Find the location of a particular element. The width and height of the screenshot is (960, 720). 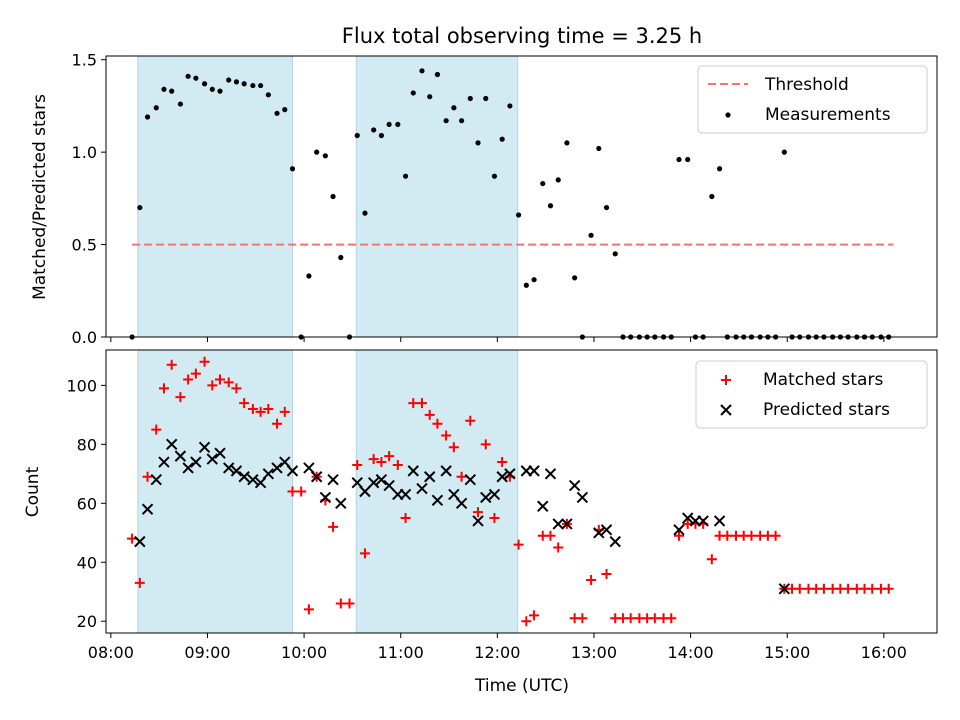

bottom-x-tick-label: 14:00 is located at coordinates (691, 652).